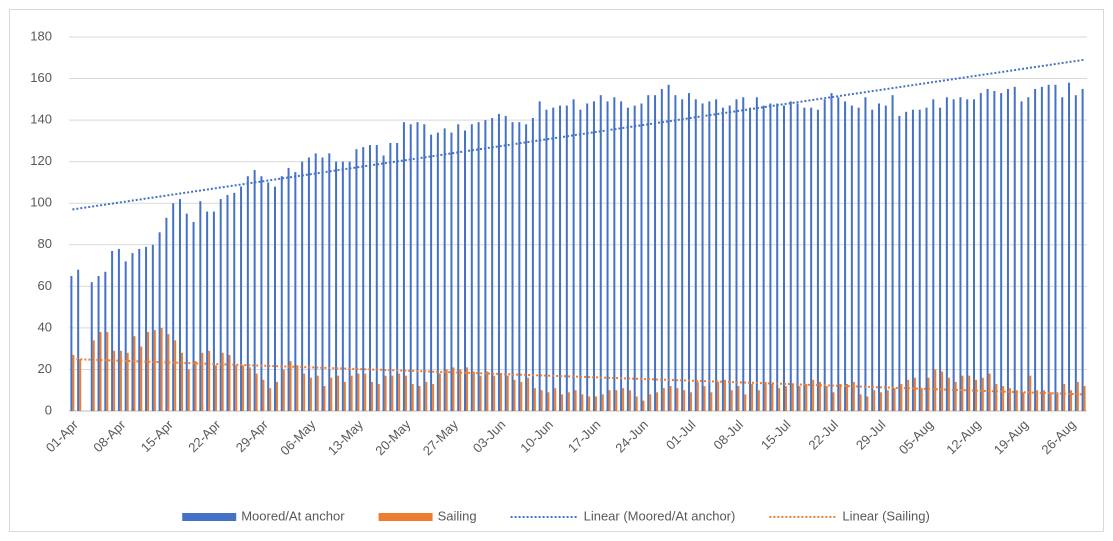 The height and width of the screenshot is (541, 1113). Describe the element at coordinates (41, 160) in the screenshot. I see `y-tick-label: 120` at that location.